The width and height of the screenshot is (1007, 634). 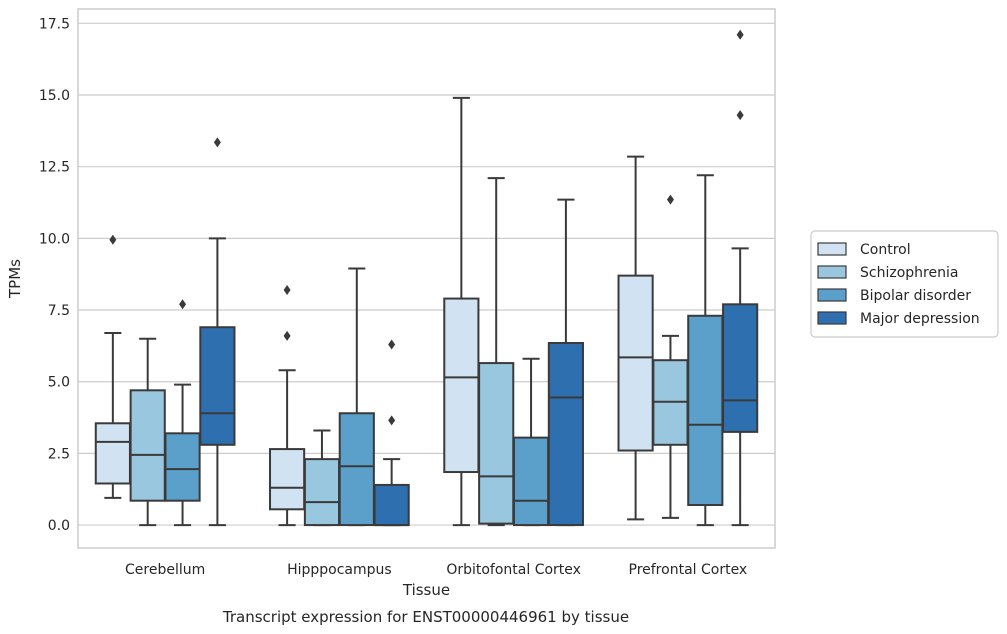 I want to click on legend-label: Control, so click(x=885, y=250).